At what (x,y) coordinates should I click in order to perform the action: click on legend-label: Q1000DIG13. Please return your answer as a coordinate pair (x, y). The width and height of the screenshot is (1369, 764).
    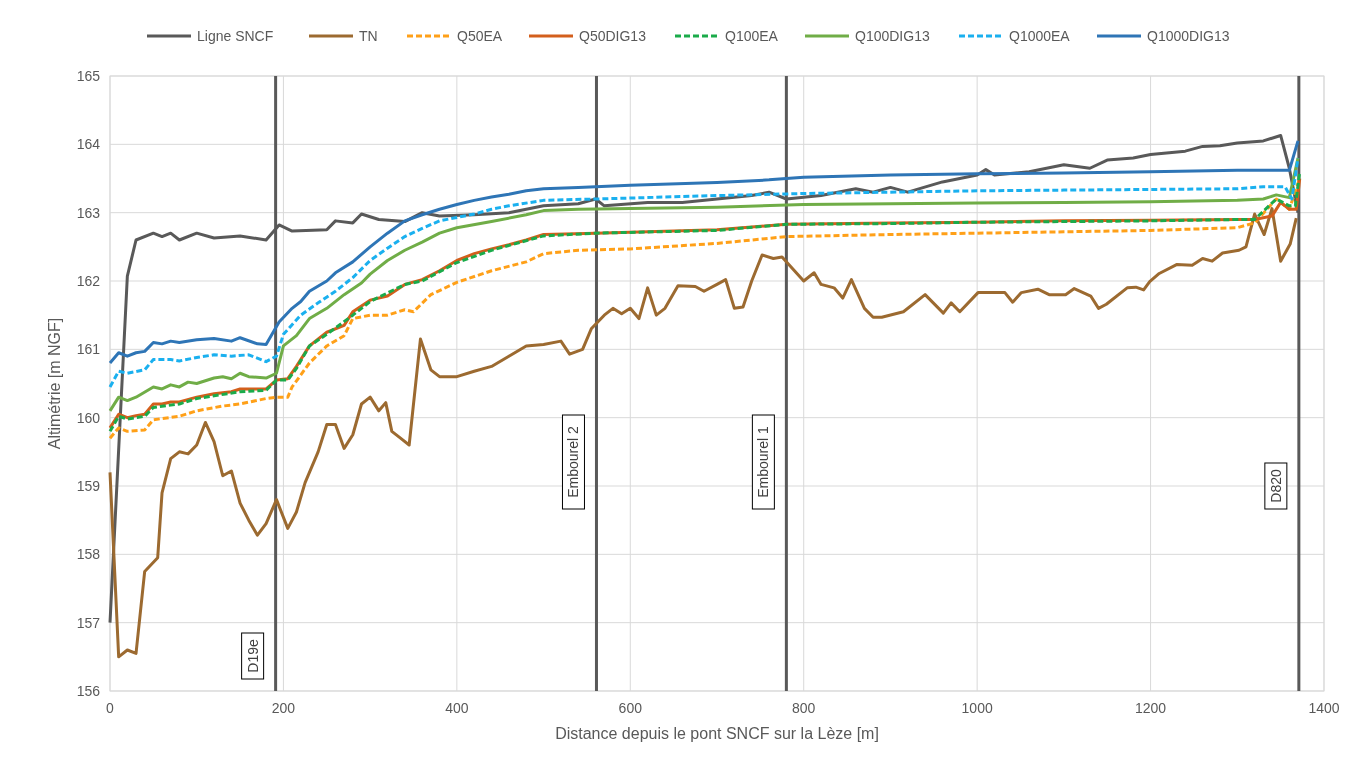
    Looking at the image, I should click on (1188, 35).